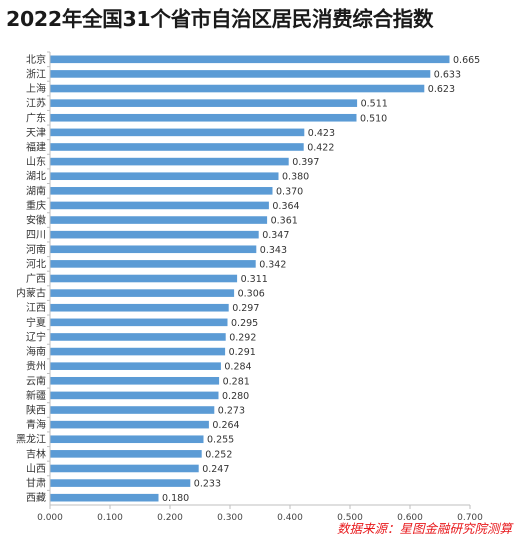 The width and height of the screenshot is (520, 540). What do you see at coordinates (36, 336) in the screenshot?
I see `category-label: 辽宁` at bounding box center [36, 336].